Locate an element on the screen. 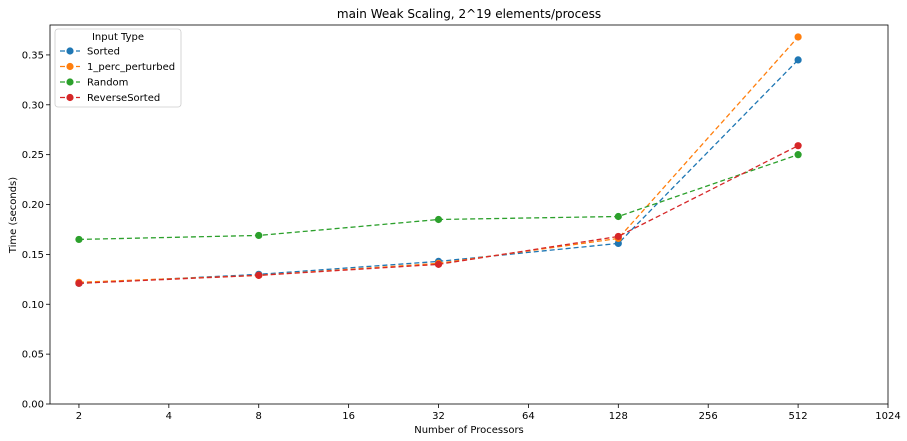 The image size is (907, 441). x-tick-label: 16 is located at coordinates (348, 416).